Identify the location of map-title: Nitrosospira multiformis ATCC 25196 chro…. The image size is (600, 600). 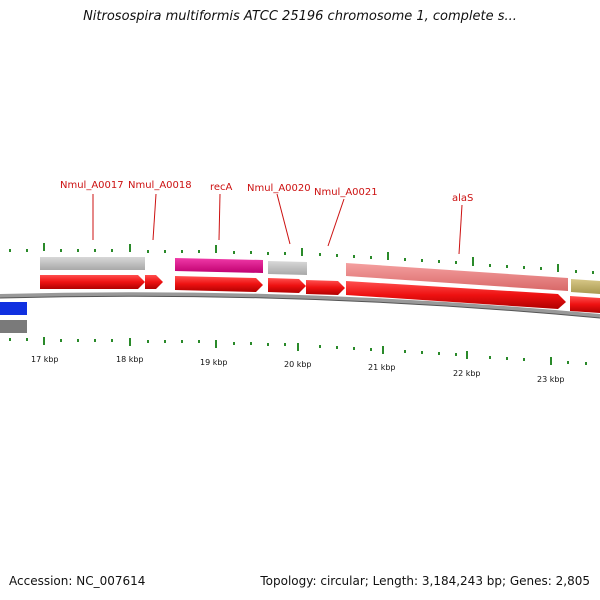
(300, 16).